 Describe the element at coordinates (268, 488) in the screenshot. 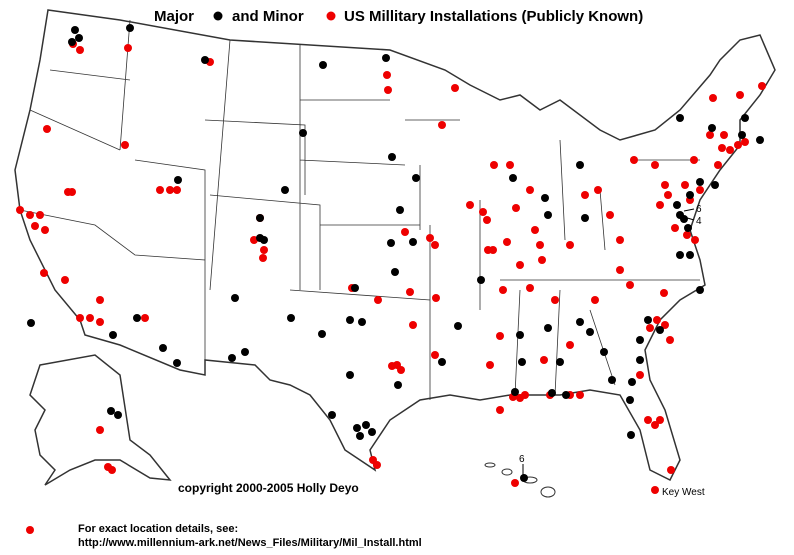

I see `copyright: copyright 2000-2005 Holly Deyo` at that location.